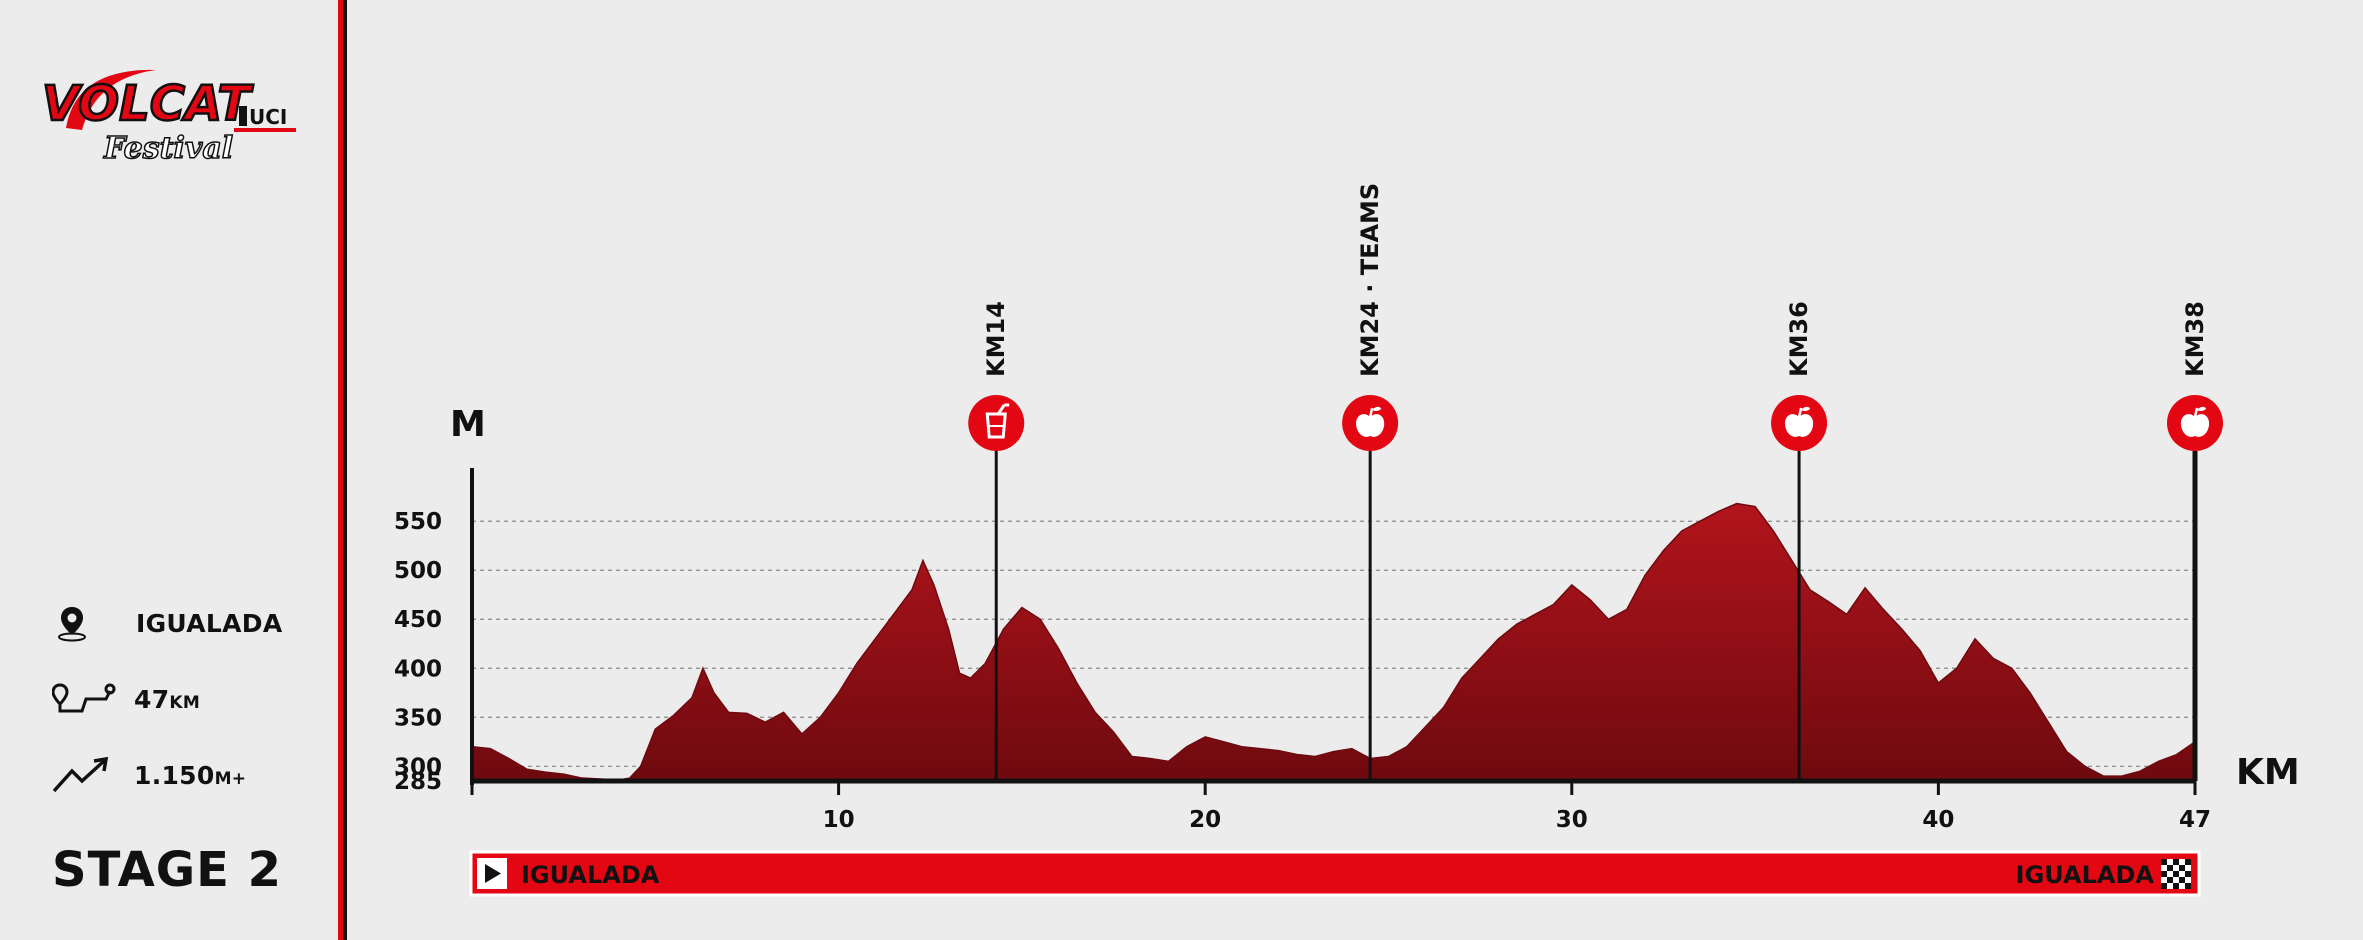 The image size is (2363, 940). What do you see at coordinates (209, 623) in the screenshot?
I see `location-text: IGUALADA` at bounding box center [209, 623].